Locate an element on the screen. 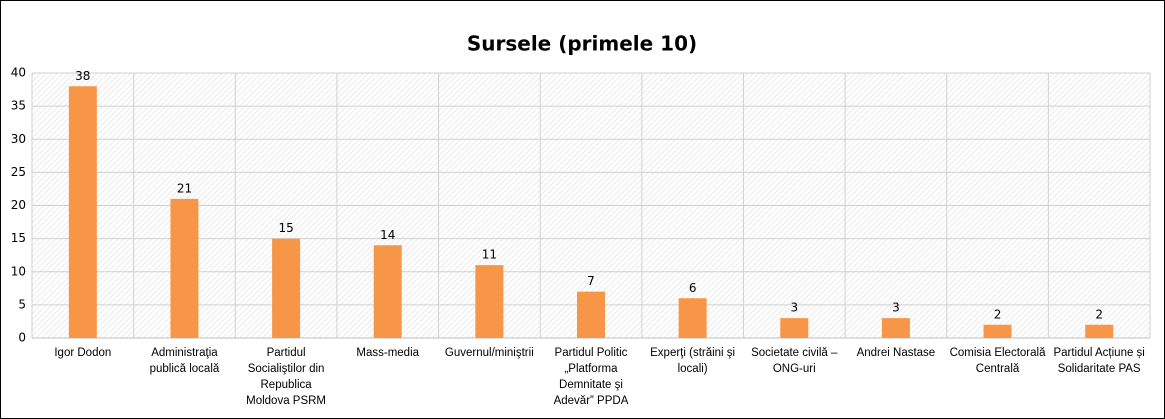 This screenshot has width=1165, height=419. value-label: 14 is located at coordinates (387, 235).